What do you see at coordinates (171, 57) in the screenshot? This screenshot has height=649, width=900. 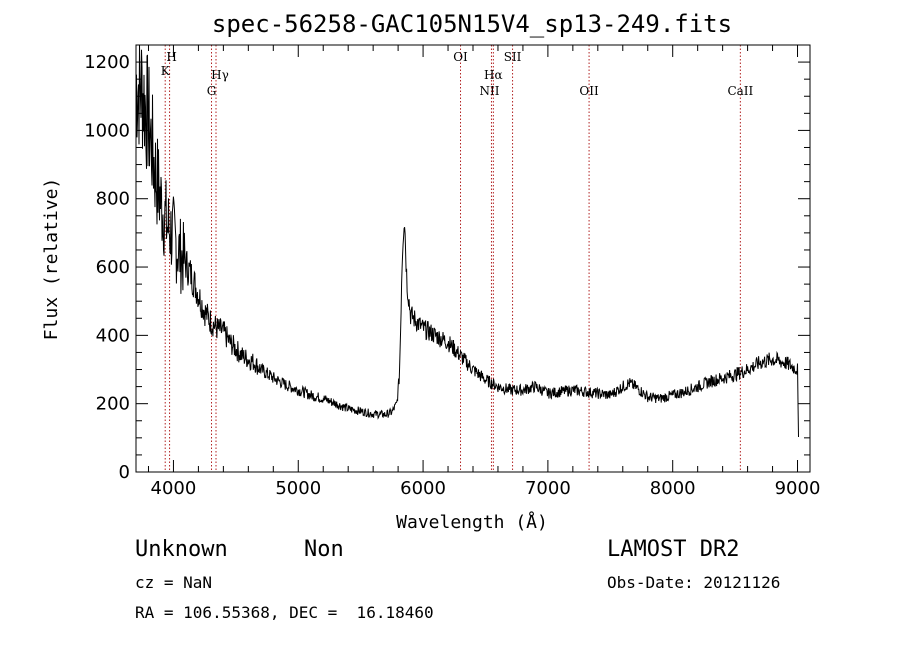 I see `reference-line-label: H` at bounding box center [171, 57].